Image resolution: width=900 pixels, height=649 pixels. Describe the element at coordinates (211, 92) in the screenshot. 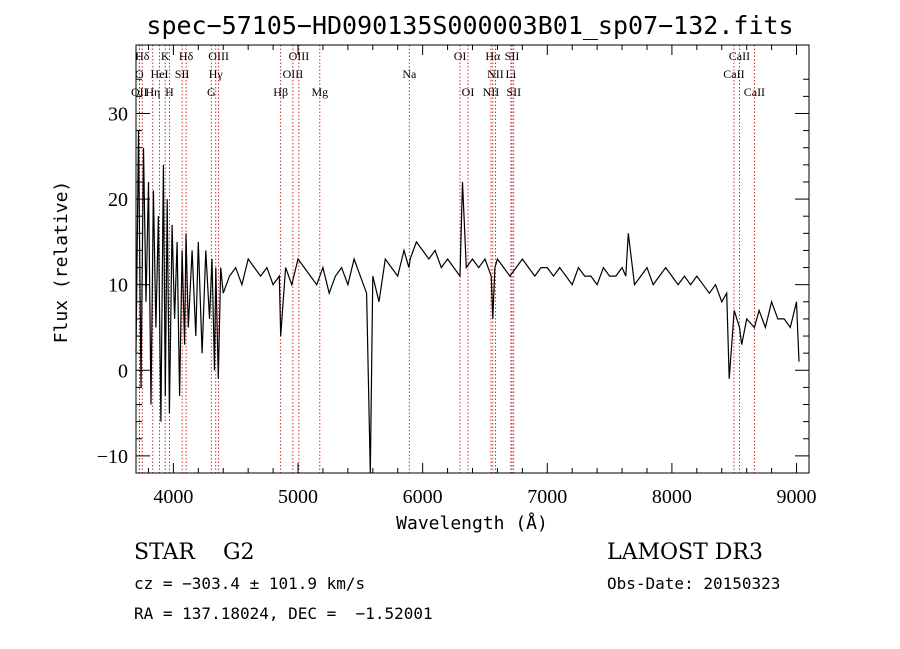

I see `spectral-line-label: G` at that location.